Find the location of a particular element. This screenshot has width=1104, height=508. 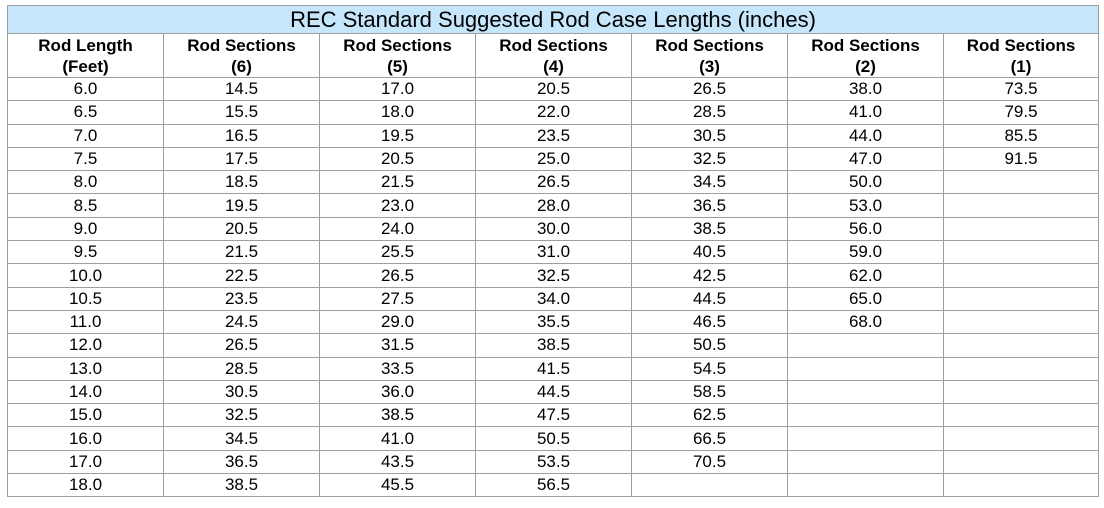

table-cell: 17.0 is located at coordinates (397, 89).